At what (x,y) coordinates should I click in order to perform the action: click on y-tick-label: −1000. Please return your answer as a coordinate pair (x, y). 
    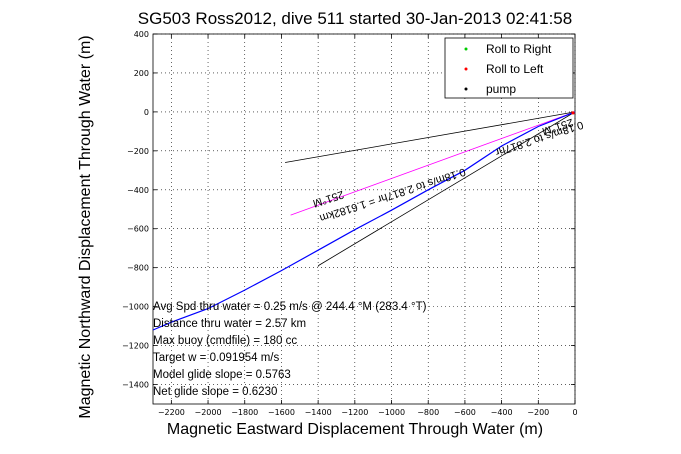
    Looking at the image, I should click on (135, 307).